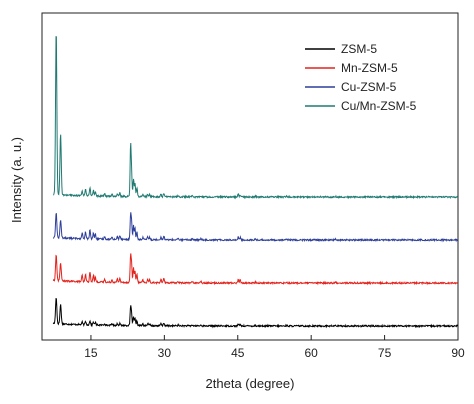 This screenshot has height=404, width=474. What do you see at coordinates (359, 49) in the screenshot?
I see `legend-label: ZSM-5` at bounding box center [359, 49].